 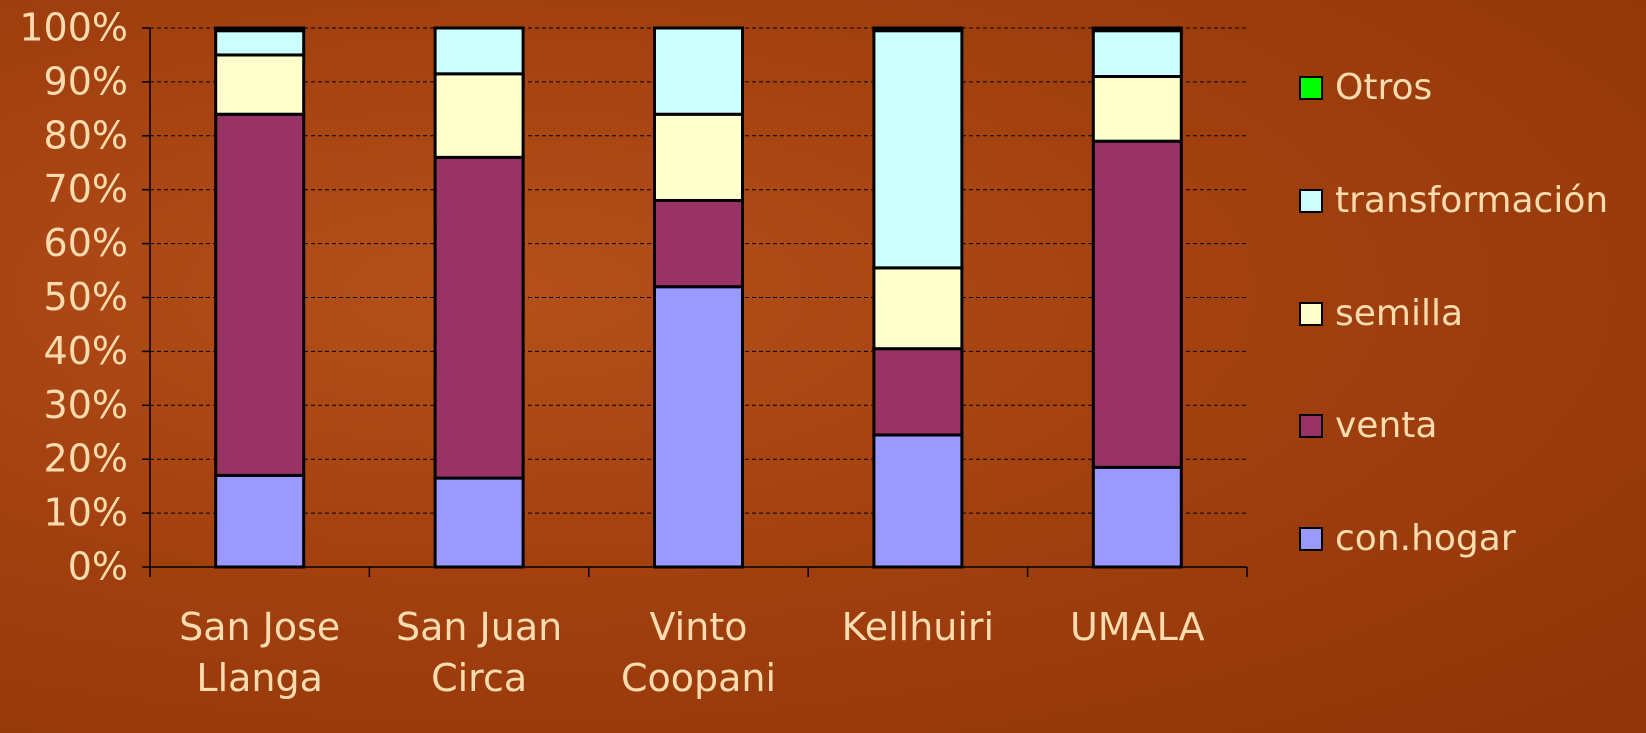 I want to click on y-tick-label: 50%, so click(x=86, y=297).